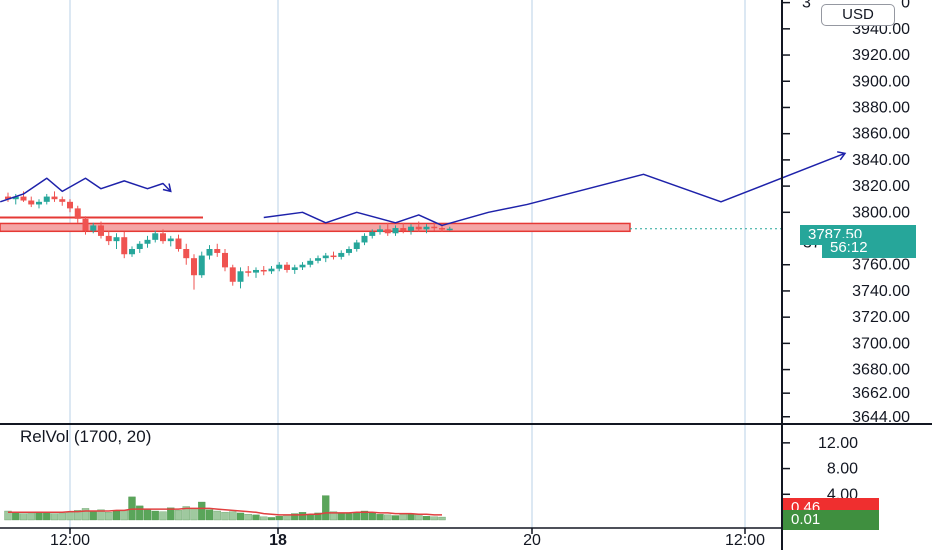 The image size is (932, 550). I want to click on price-tick-label: 3662.00, so click(881, 393).